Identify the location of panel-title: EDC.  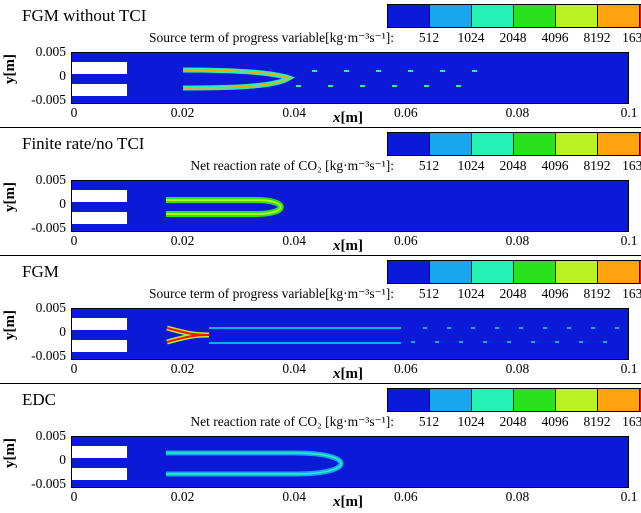
(39, 399).